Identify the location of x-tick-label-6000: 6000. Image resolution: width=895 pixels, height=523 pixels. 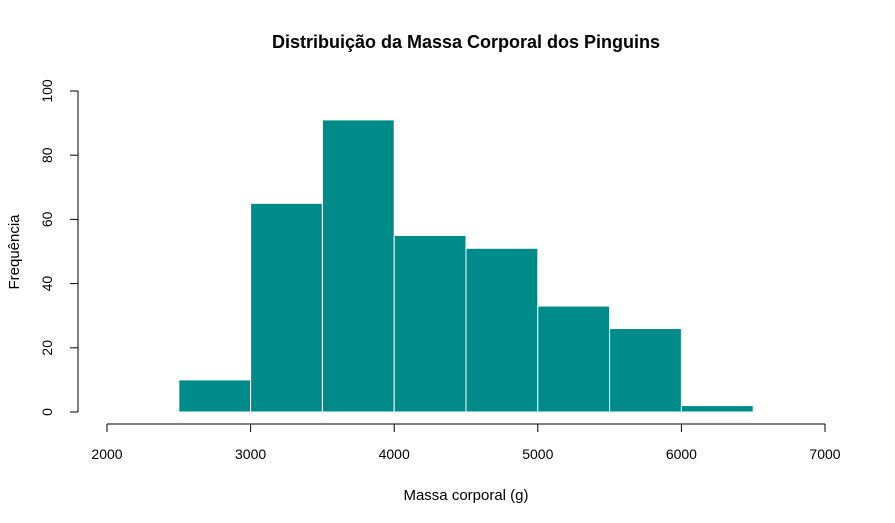
(681, 454).